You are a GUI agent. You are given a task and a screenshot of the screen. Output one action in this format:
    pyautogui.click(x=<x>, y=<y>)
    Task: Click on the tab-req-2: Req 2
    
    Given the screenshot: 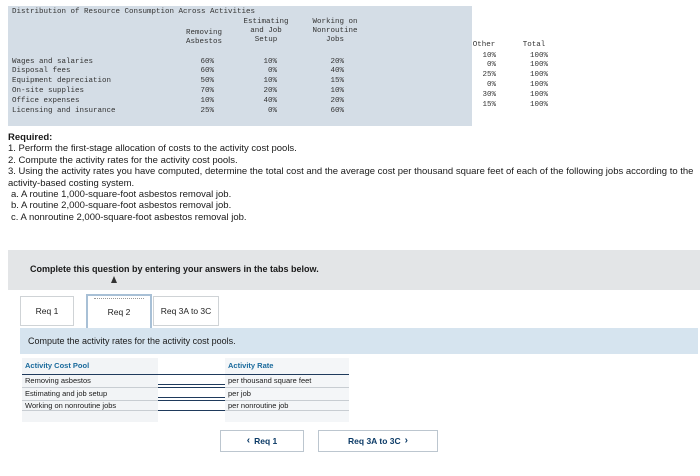 What is the action you would take?
    pyautogui.click(x=119, y=311)
    